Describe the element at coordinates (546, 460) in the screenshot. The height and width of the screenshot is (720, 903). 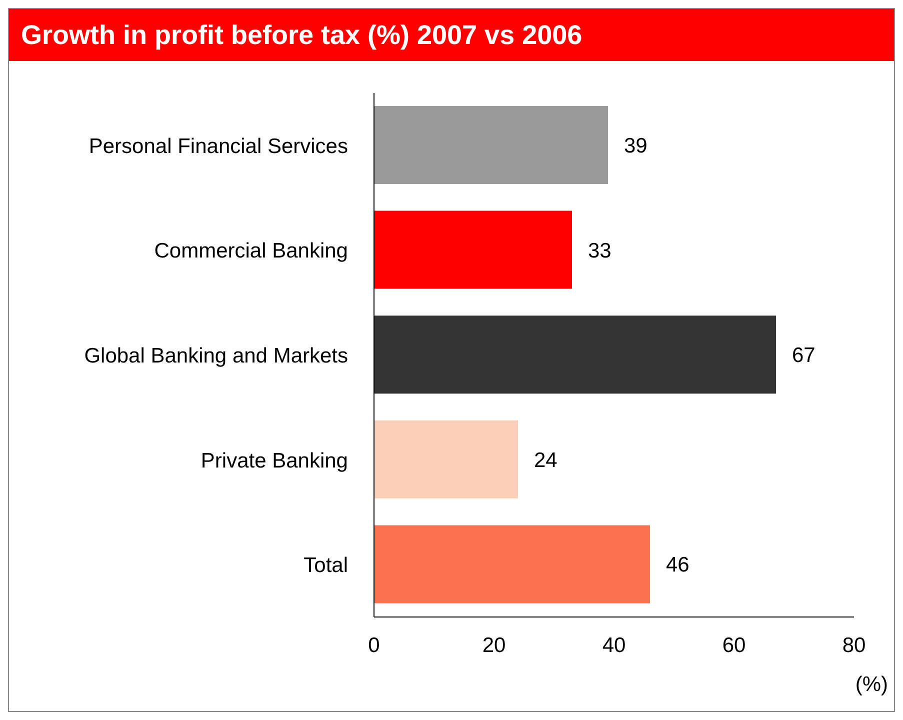
I see `data-label: 24` at that location.